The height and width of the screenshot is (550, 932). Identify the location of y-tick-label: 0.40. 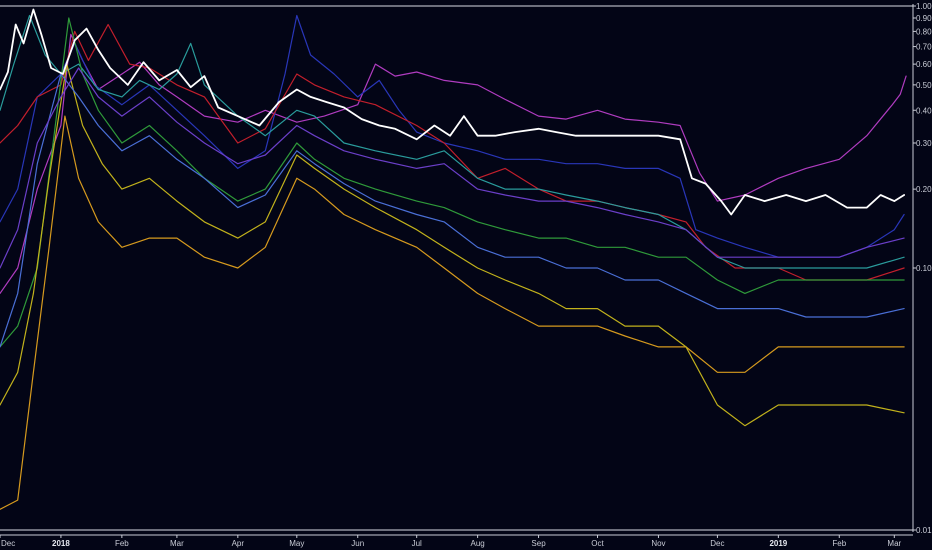
(924, 110).